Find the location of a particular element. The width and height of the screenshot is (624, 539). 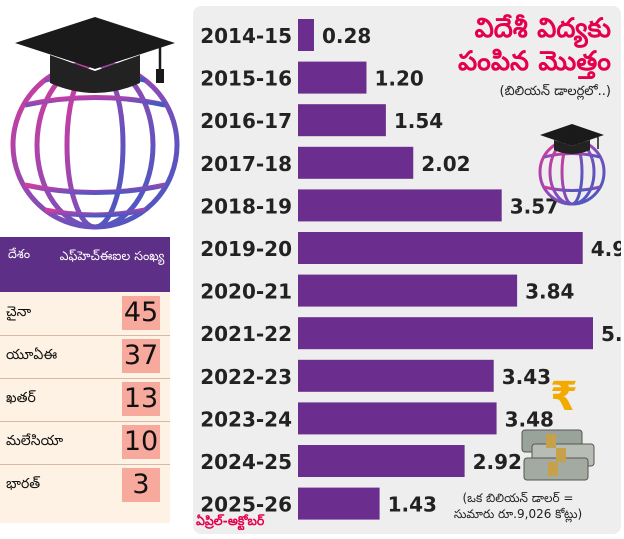

category-label: 2018-19 is located at coordinates (246, 206).